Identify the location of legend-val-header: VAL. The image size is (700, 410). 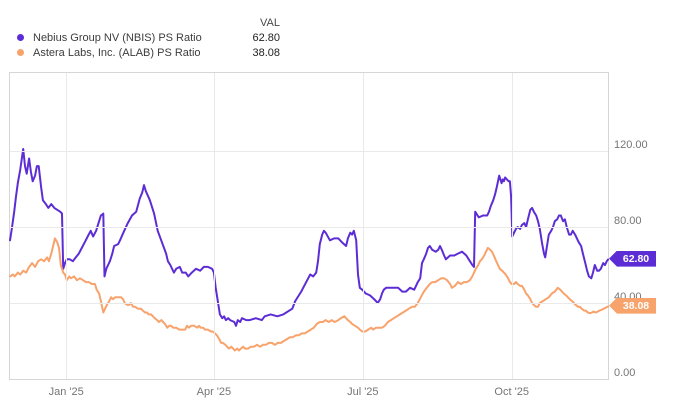
(270, 22).